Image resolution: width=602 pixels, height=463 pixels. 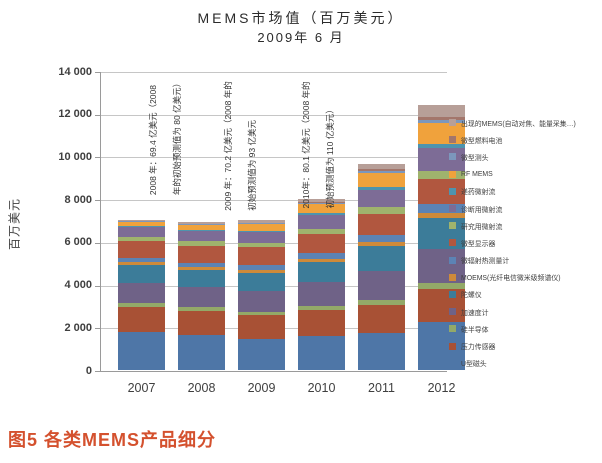 I want to click on legend-label: 微型燃料电池, so click(x=482, y=141).